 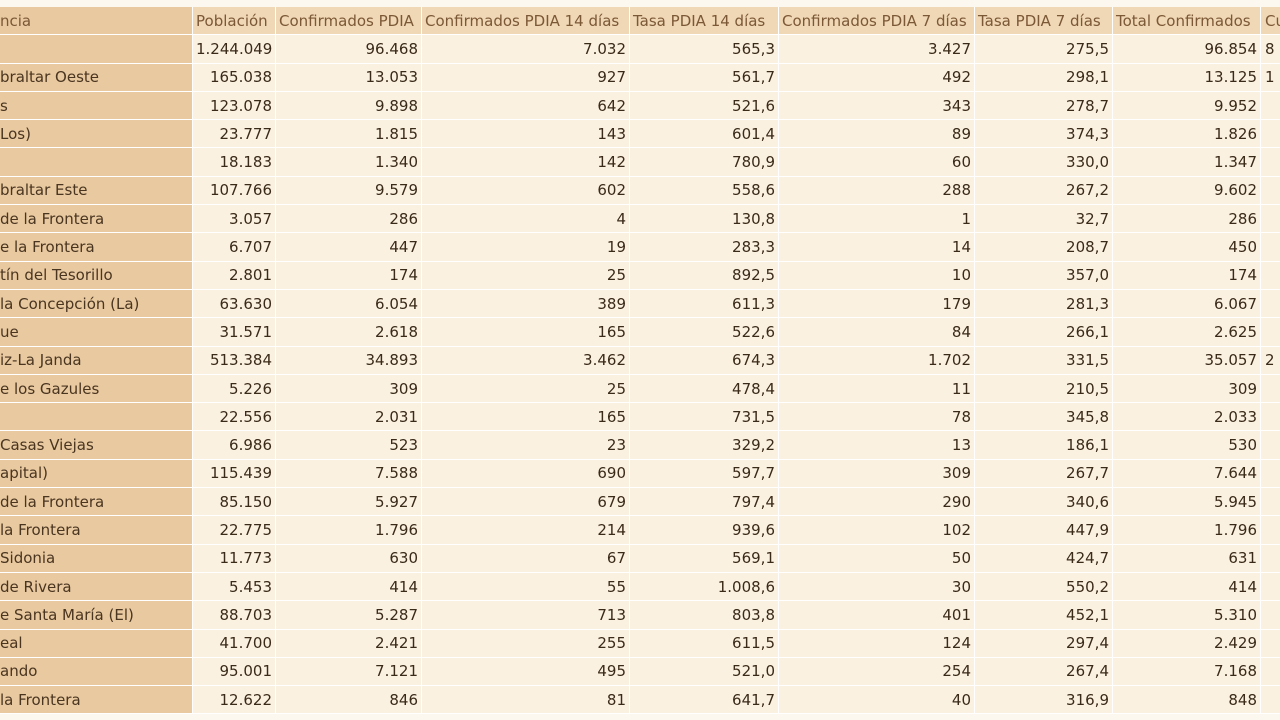 What do you see at coordinates (96, 587) in the screenshot?
I see `name-cell: de Rivera` at bounding box center [96, 587].